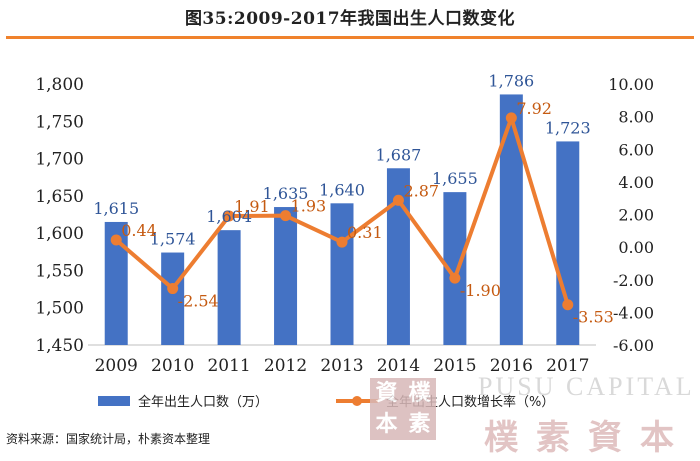 This screenshot has height=461, width=700. Describe the element at coordinates (114, 401) in the screenshot. I see `legend-bar-swatch` at that location.